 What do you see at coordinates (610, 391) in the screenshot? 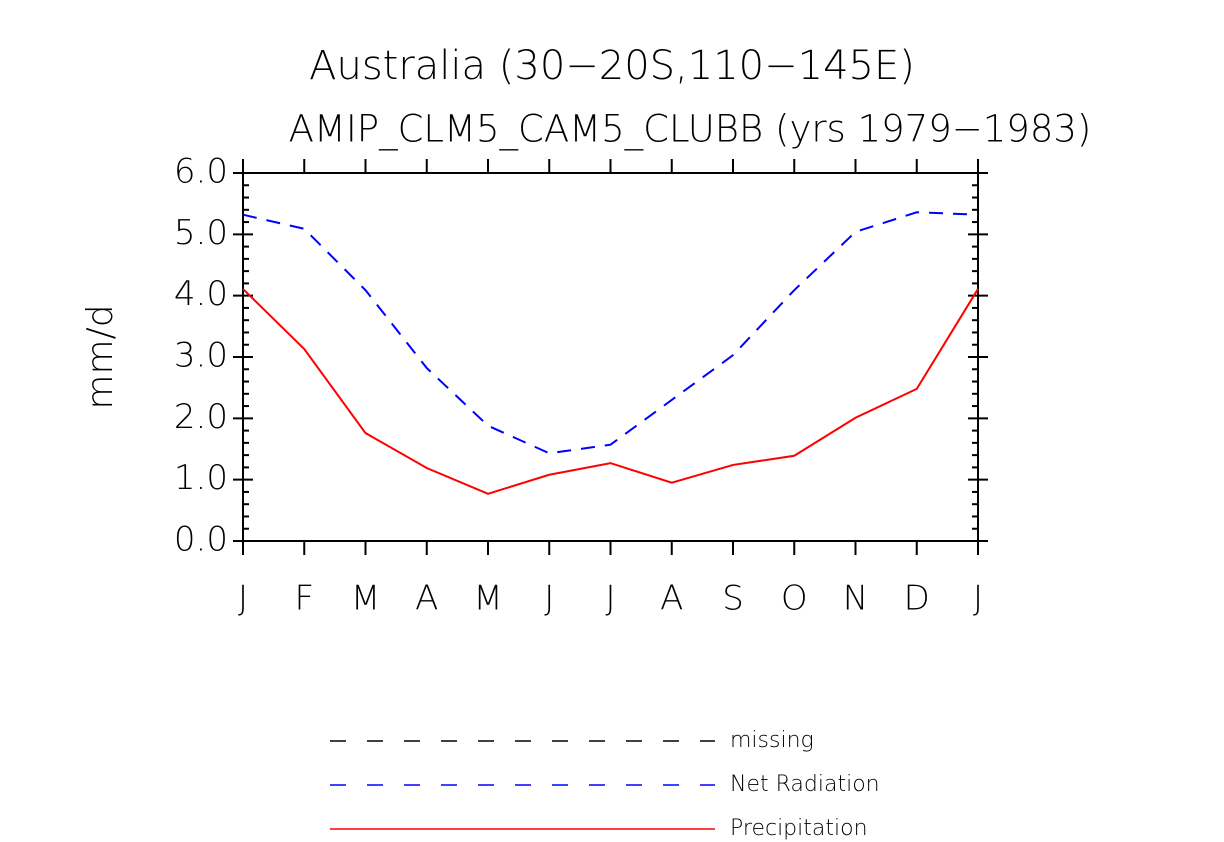
I see `series-line` at bounding box center [610, 391].